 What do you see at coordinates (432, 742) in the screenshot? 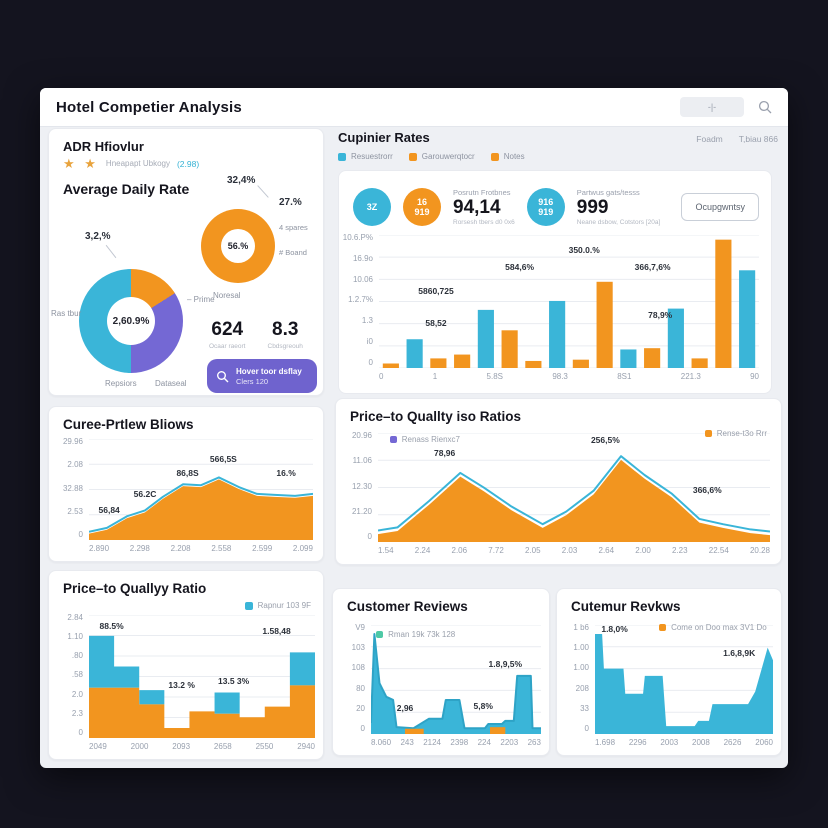
I see `x-tick: 2124` at bounding box center [432, 742].